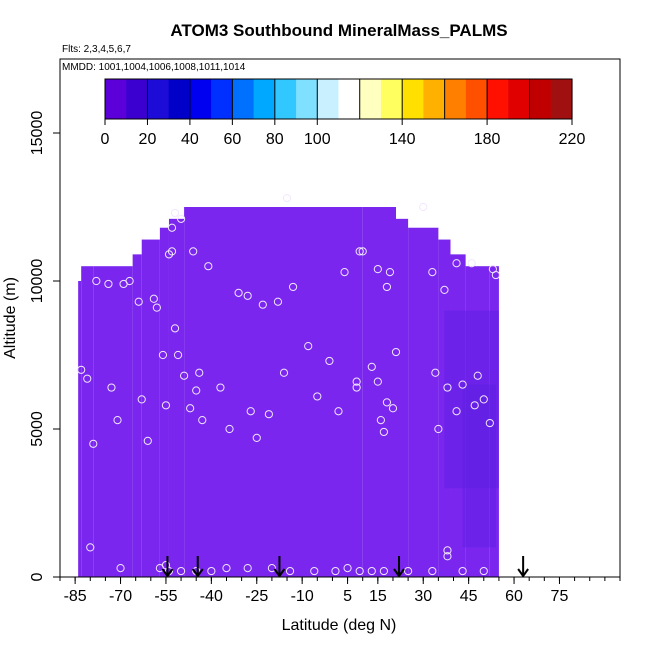  Describe the element at coordinates (343, 113) in the screenshot. I see `colorbar: 0 20 40 60 80 100 140 180 220` at that location.